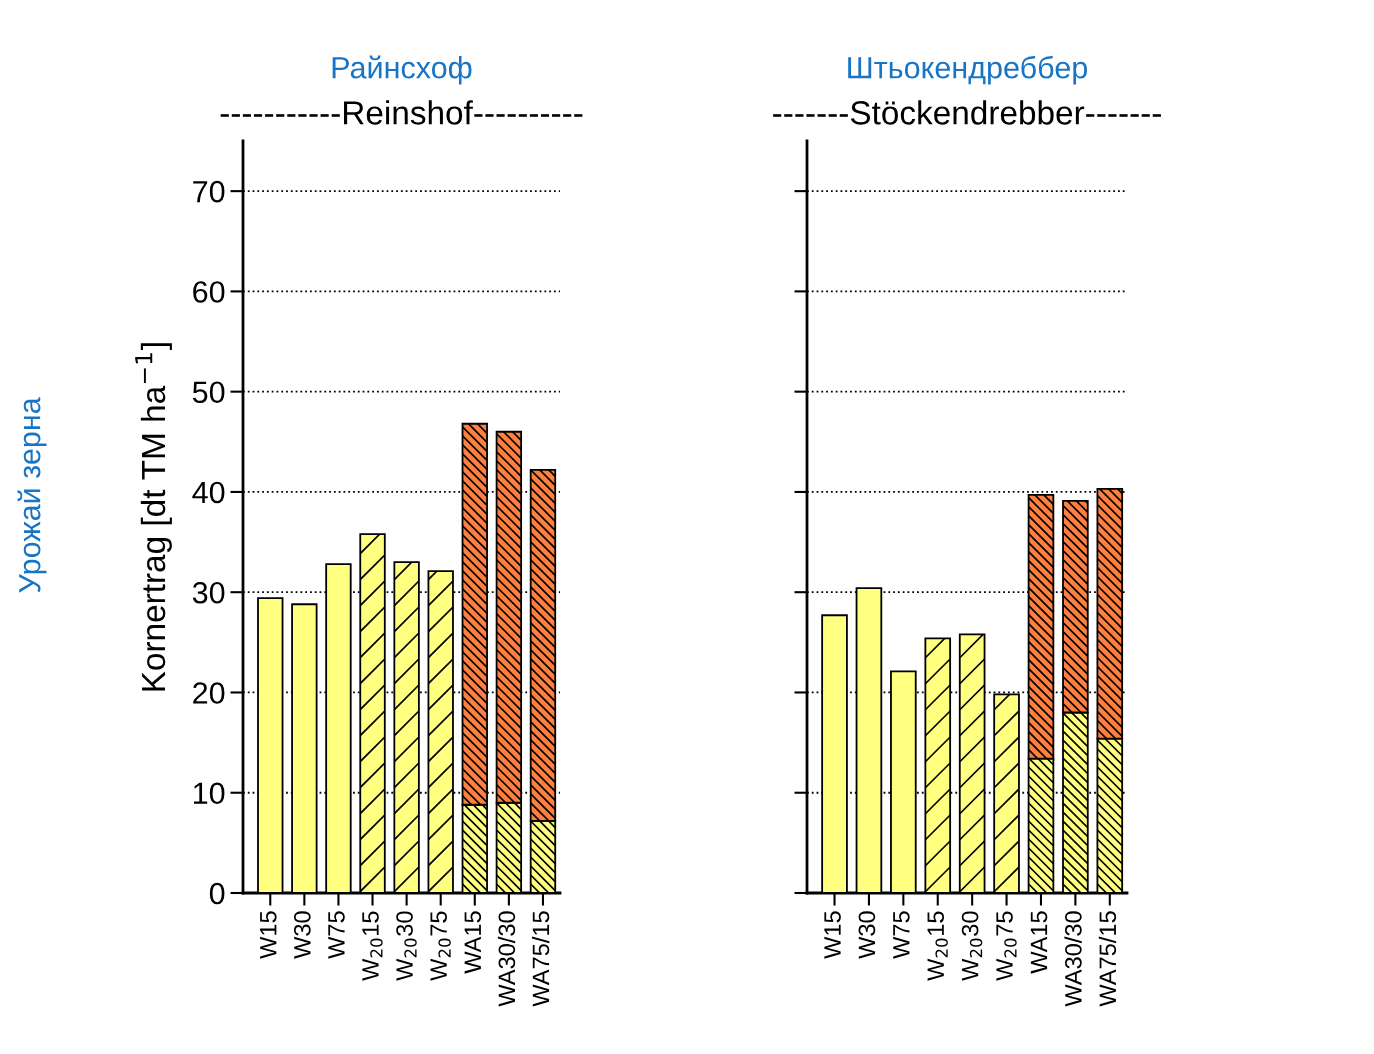 The width and height of the screenshot is (1374, 1054). What do you see at coordinates (208, 392) in the screenshot?
I see `y-tick-label: 50` at bounding box center [208, 392].